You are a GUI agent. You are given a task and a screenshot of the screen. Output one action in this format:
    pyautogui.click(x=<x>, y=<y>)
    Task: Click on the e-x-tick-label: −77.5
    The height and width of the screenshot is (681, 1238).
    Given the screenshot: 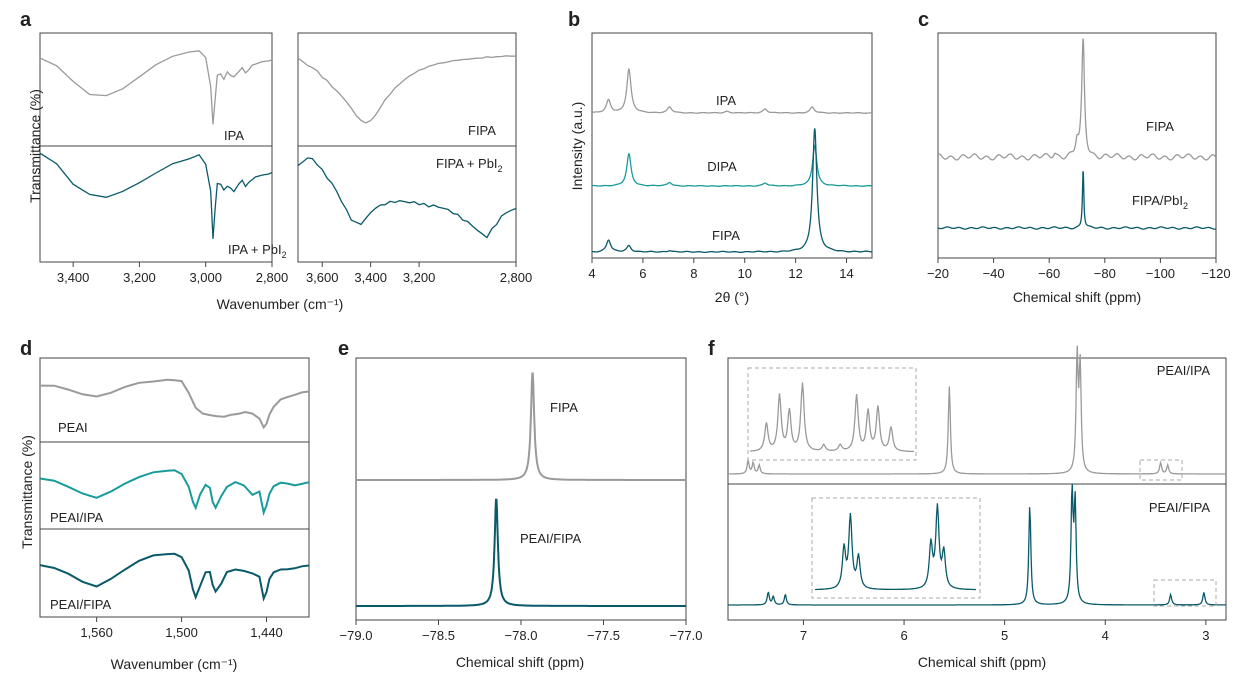 What is the action you would take?
    pyautogui.click(x=603, y=635)
    